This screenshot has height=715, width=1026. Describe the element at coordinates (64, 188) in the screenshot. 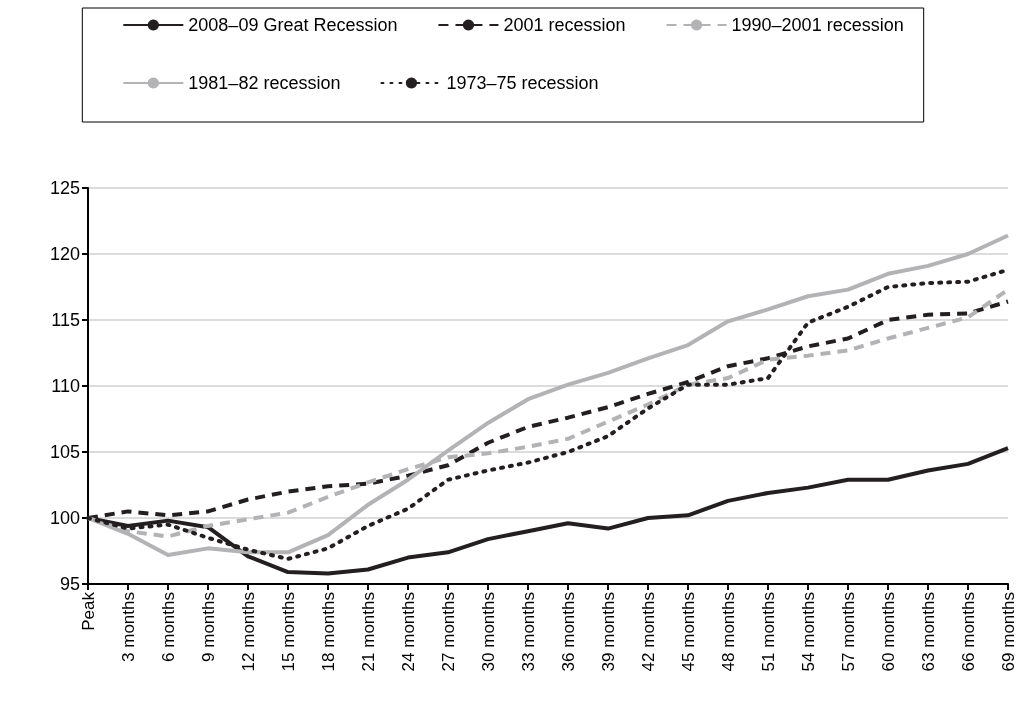

I see `y-tick-label: 125` at that location.